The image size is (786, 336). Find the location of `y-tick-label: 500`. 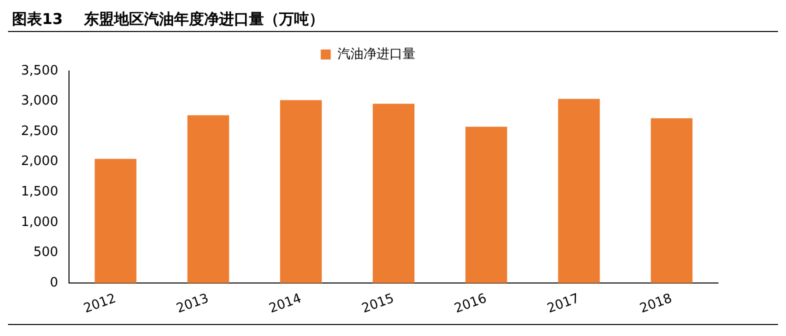

y-tick-label: 500 is located at coordinates (45, 252).